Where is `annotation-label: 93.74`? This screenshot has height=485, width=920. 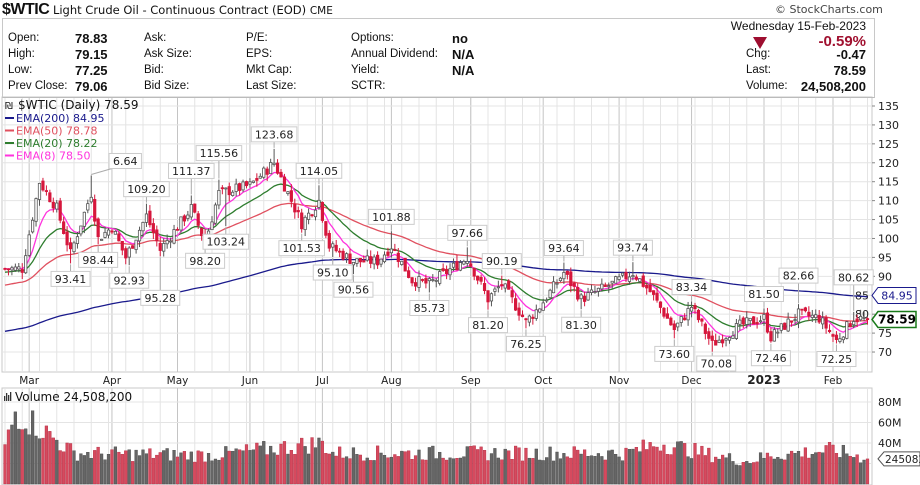
annotation-label: 93.74 is located at coordinates (633, 248).